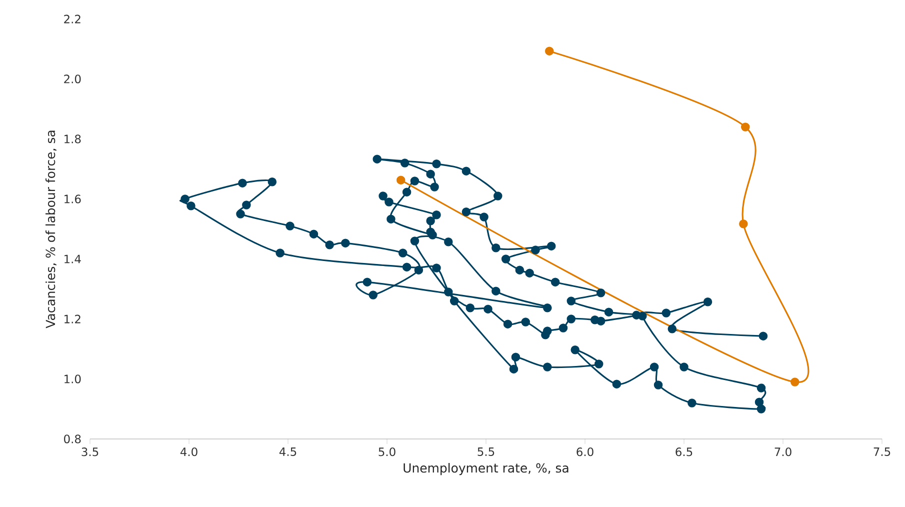 Image resolution: width=905 pixels, height=507 pixels. I want to click on x-tick-label: 4.0, so click(189, 452).